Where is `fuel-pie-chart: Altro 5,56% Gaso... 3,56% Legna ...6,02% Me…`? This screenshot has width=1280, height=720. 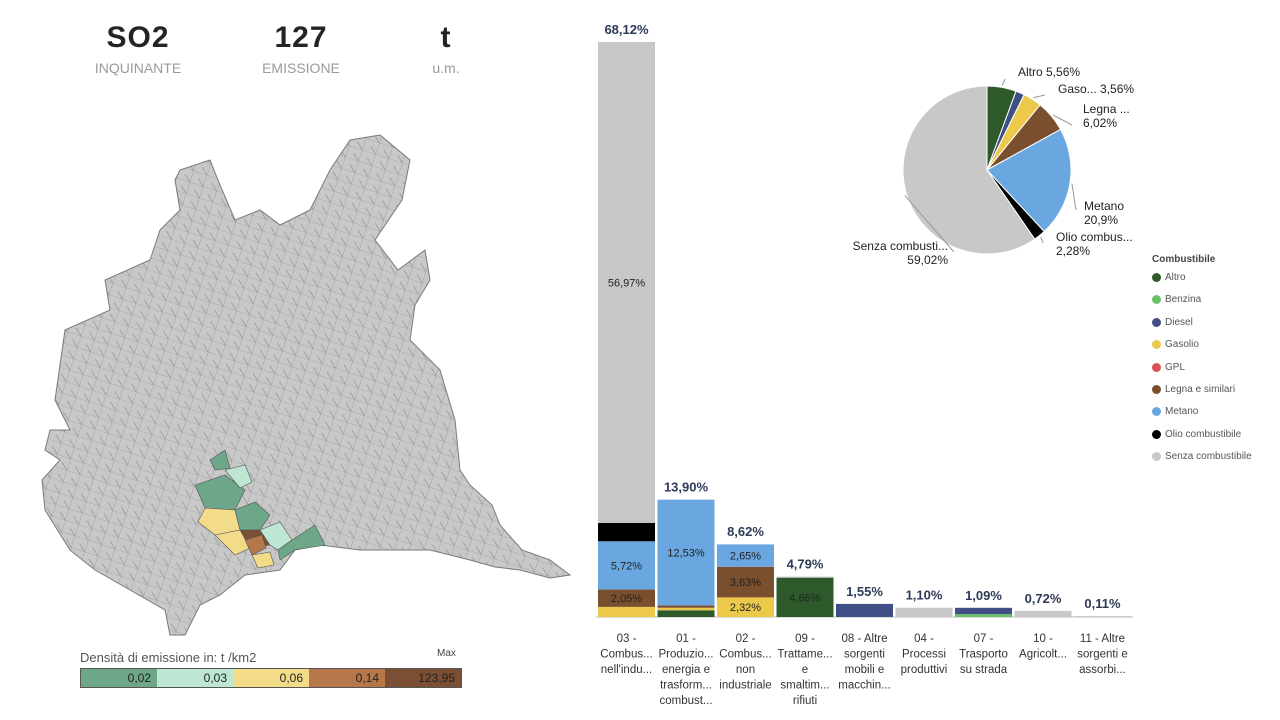
fuel-pie-chart: Altro 5,56% Gaso... 3,56% Legna ...6,02% Me… is located at coordinates (994, 166).